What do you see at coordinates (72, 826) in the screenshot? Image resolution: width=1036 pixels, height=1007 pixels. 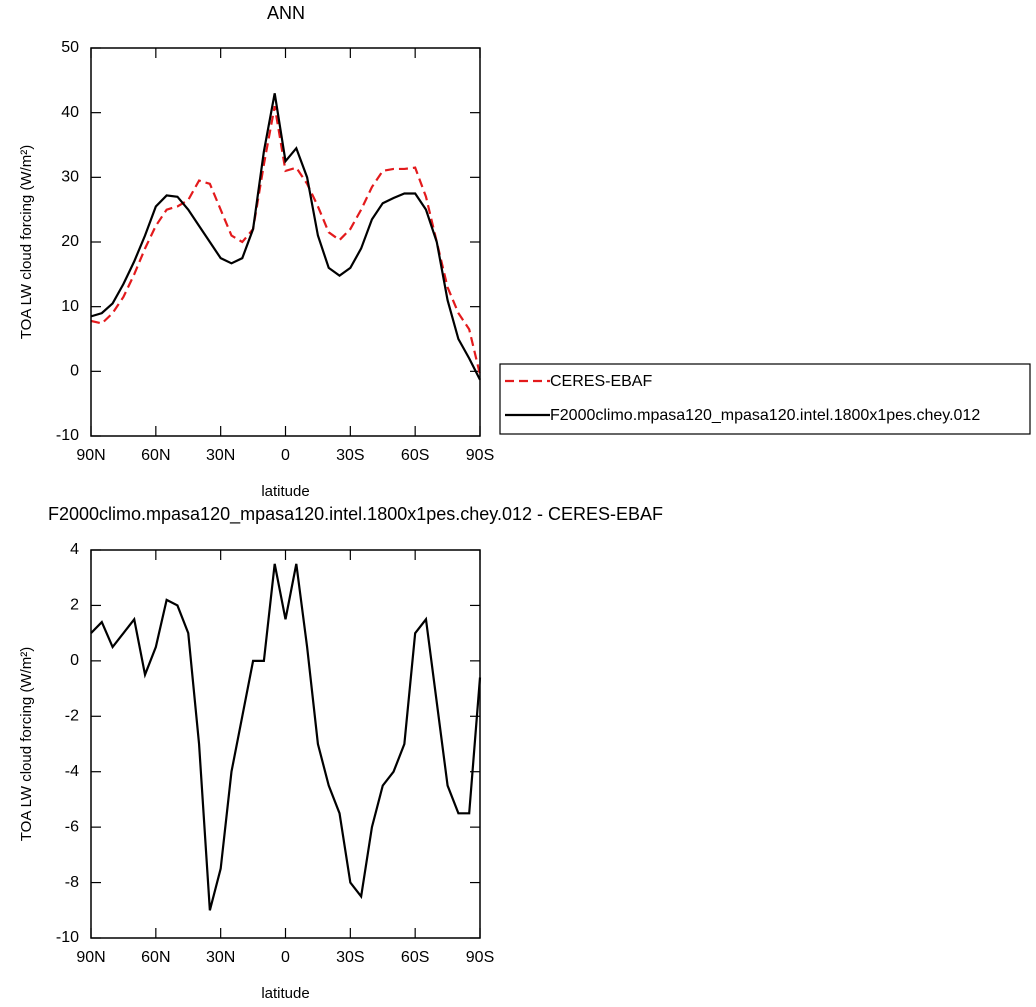 I see `y-tick-label: -6` at bounding box center [72, 826].